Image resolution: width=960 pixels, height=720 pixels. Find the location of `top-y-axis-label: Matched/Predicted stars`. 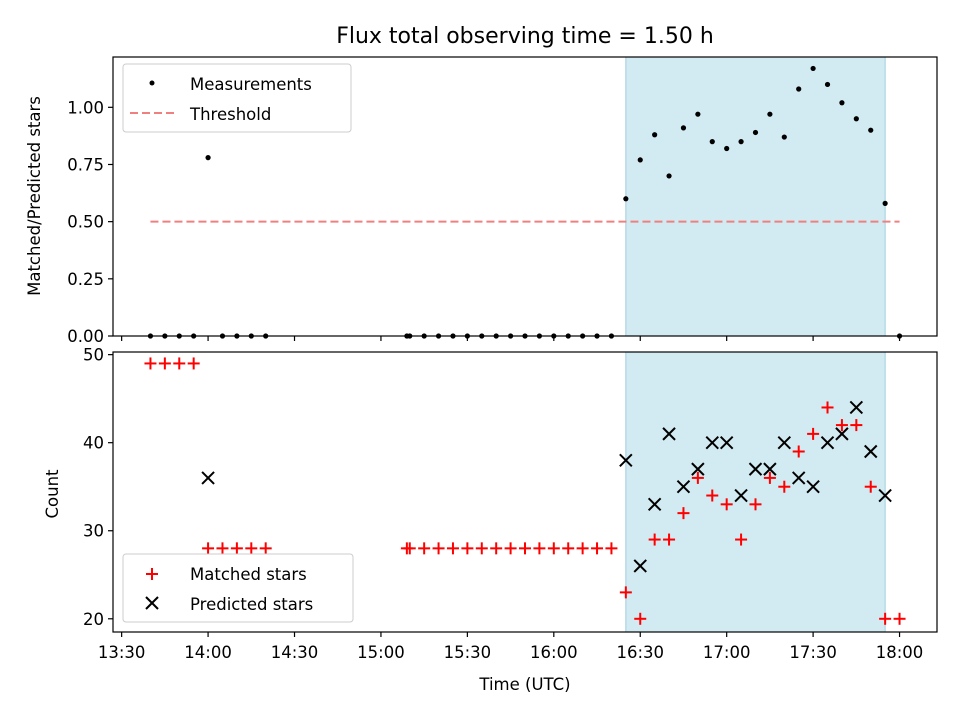

top-y-axis-label: Matched/Predicted stars is located at coordinates (34, 196).